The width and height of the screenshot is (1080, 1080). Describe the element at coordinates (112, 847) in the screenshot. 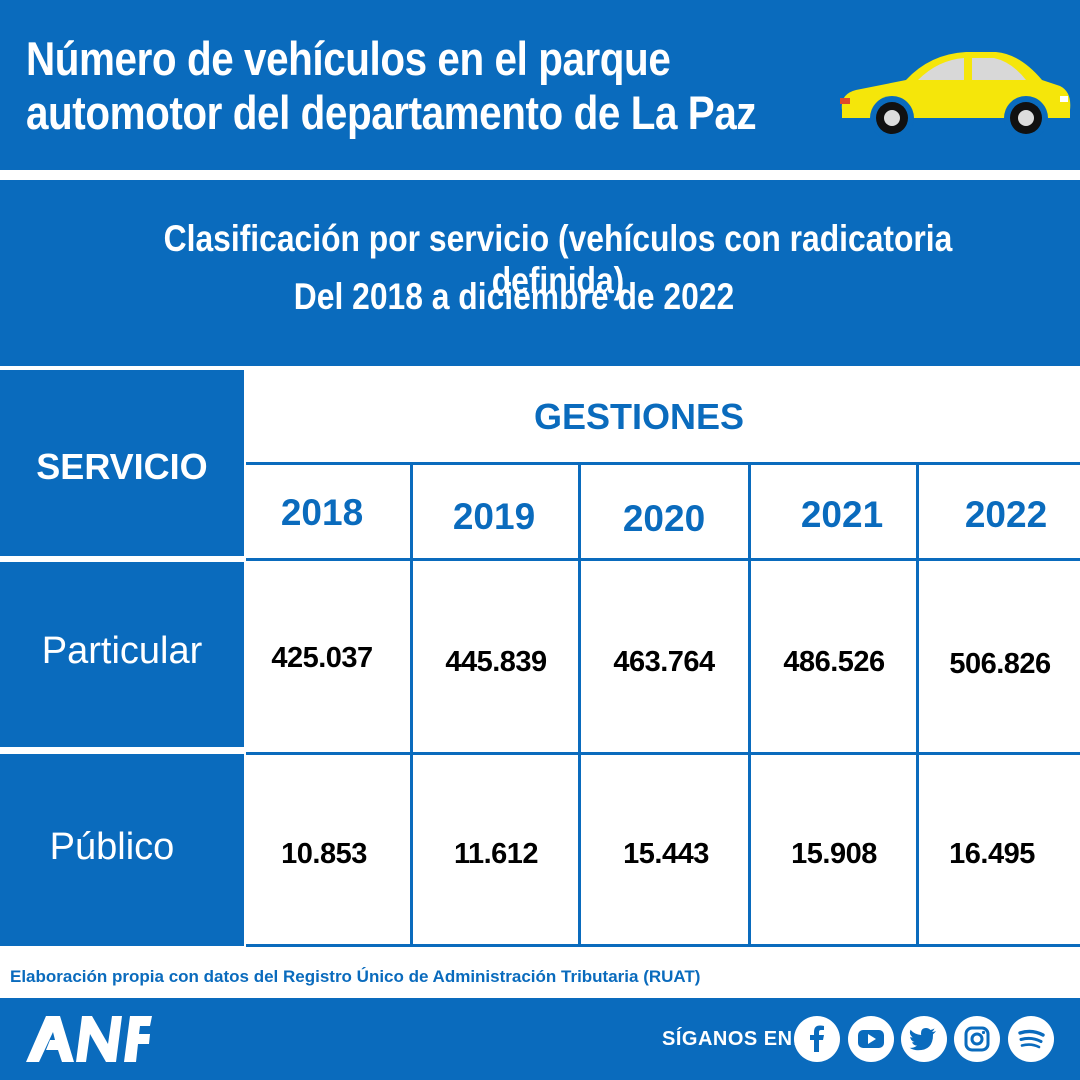

I see `row-label-publico: Público` at that location.